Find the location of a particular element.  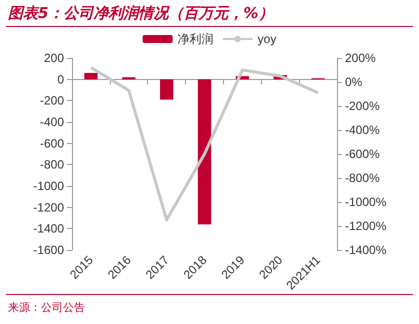

source-note: 来源：公司公告 is located at coordinates (46, 307).